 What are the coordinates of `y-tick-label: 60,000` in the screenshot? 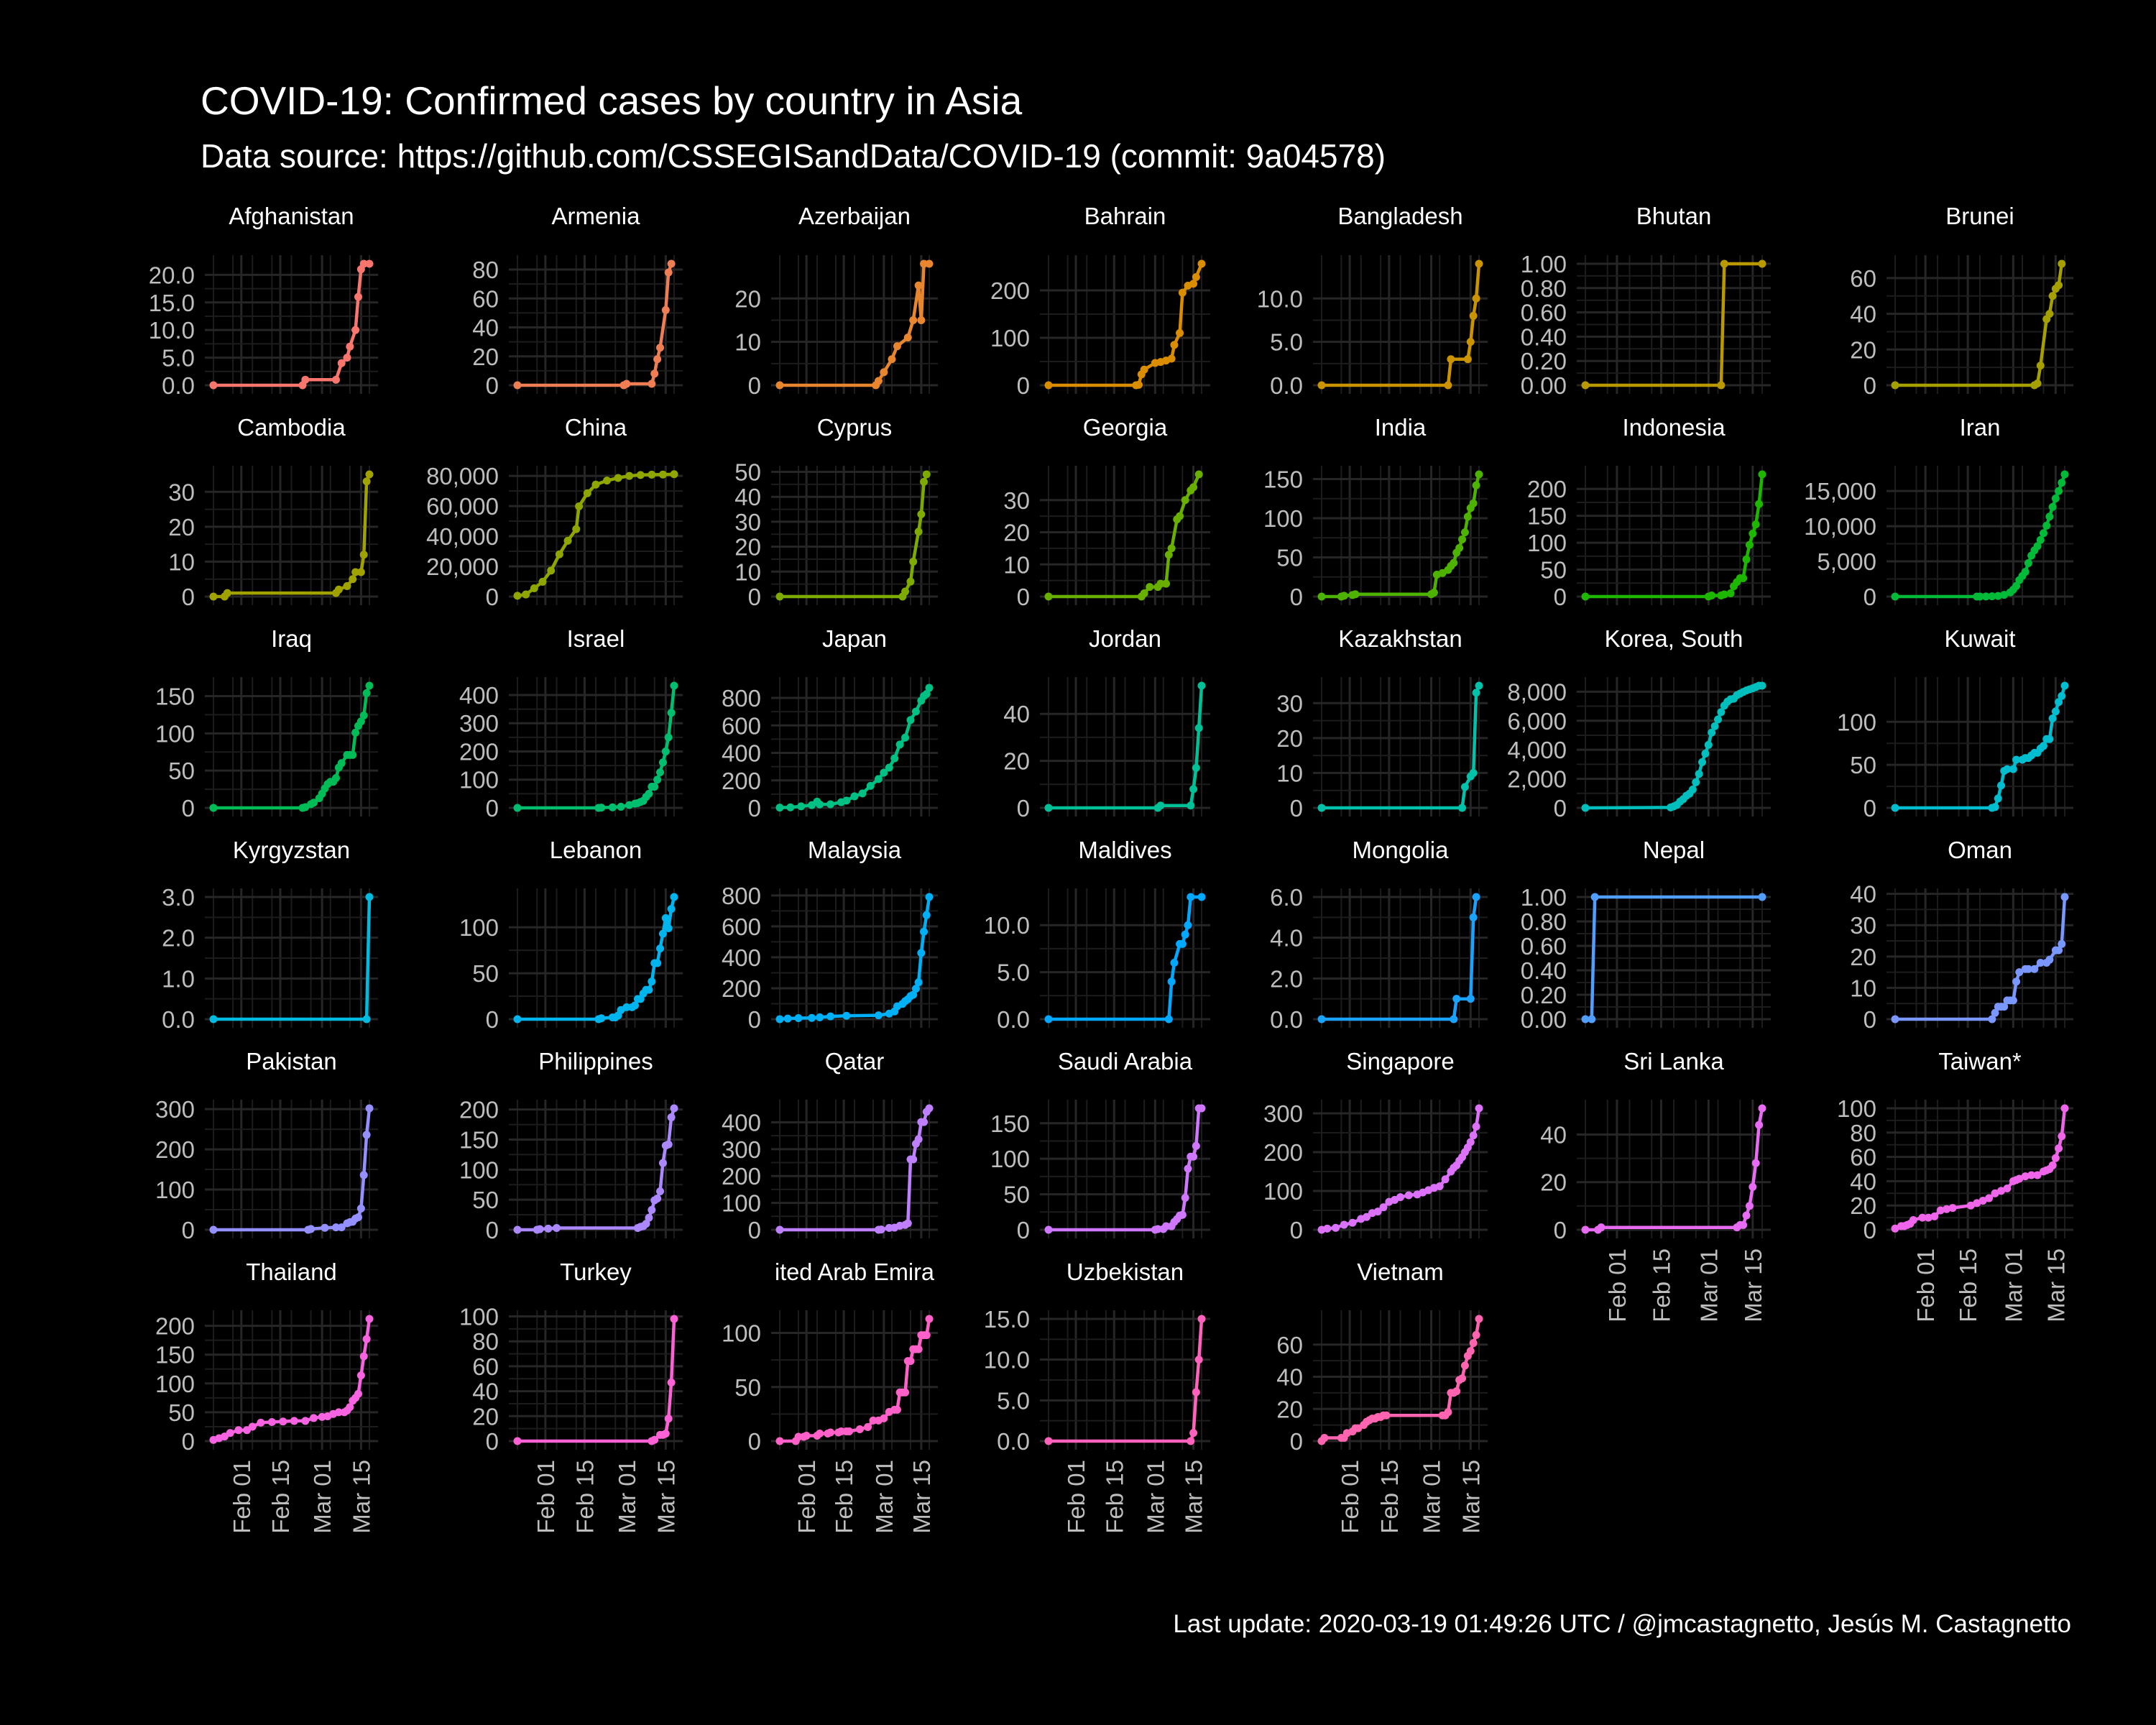 It's located at (462, 506).